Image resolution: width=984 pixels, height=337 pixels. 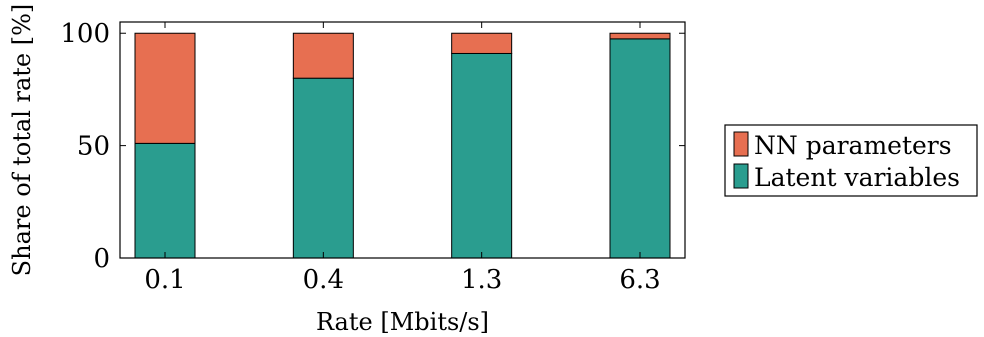 What do you see at coordinates (93, 147) in the screenshot?
I see `y-tick-label: 50` at bounding box center [93, 147].